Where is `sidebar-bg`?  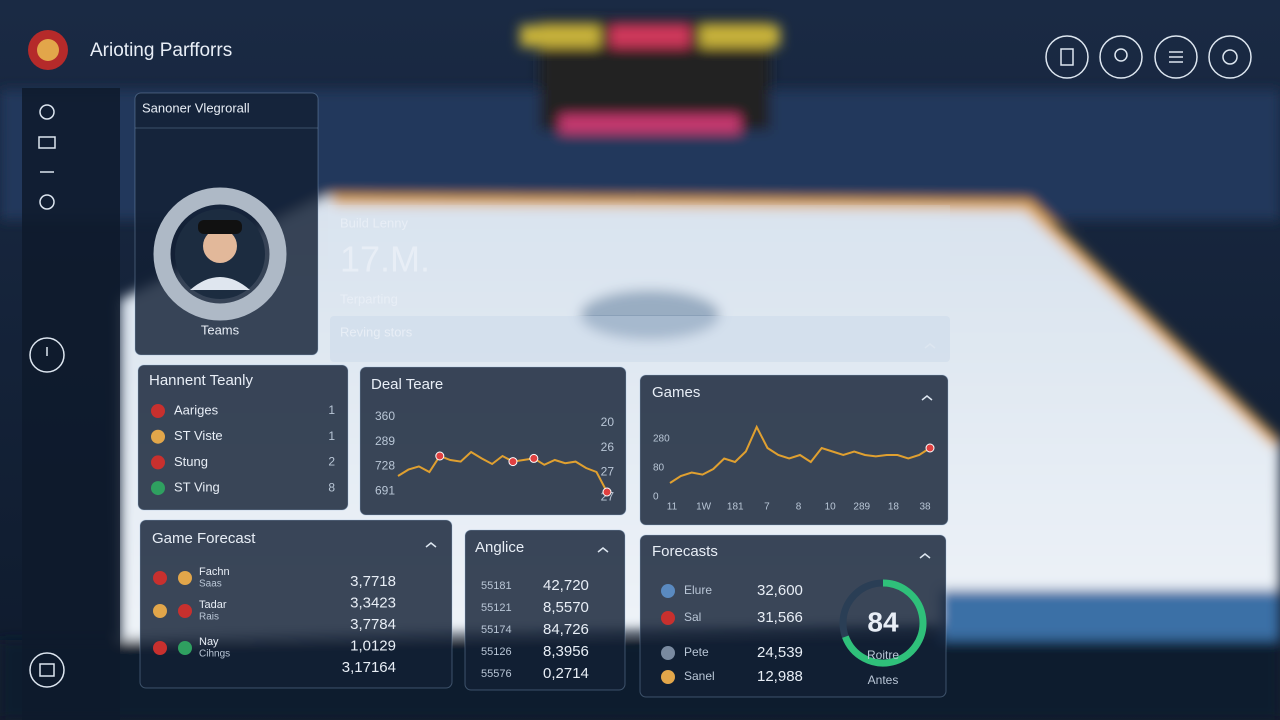
sidebar-bg is located at coordinates (71, 404).